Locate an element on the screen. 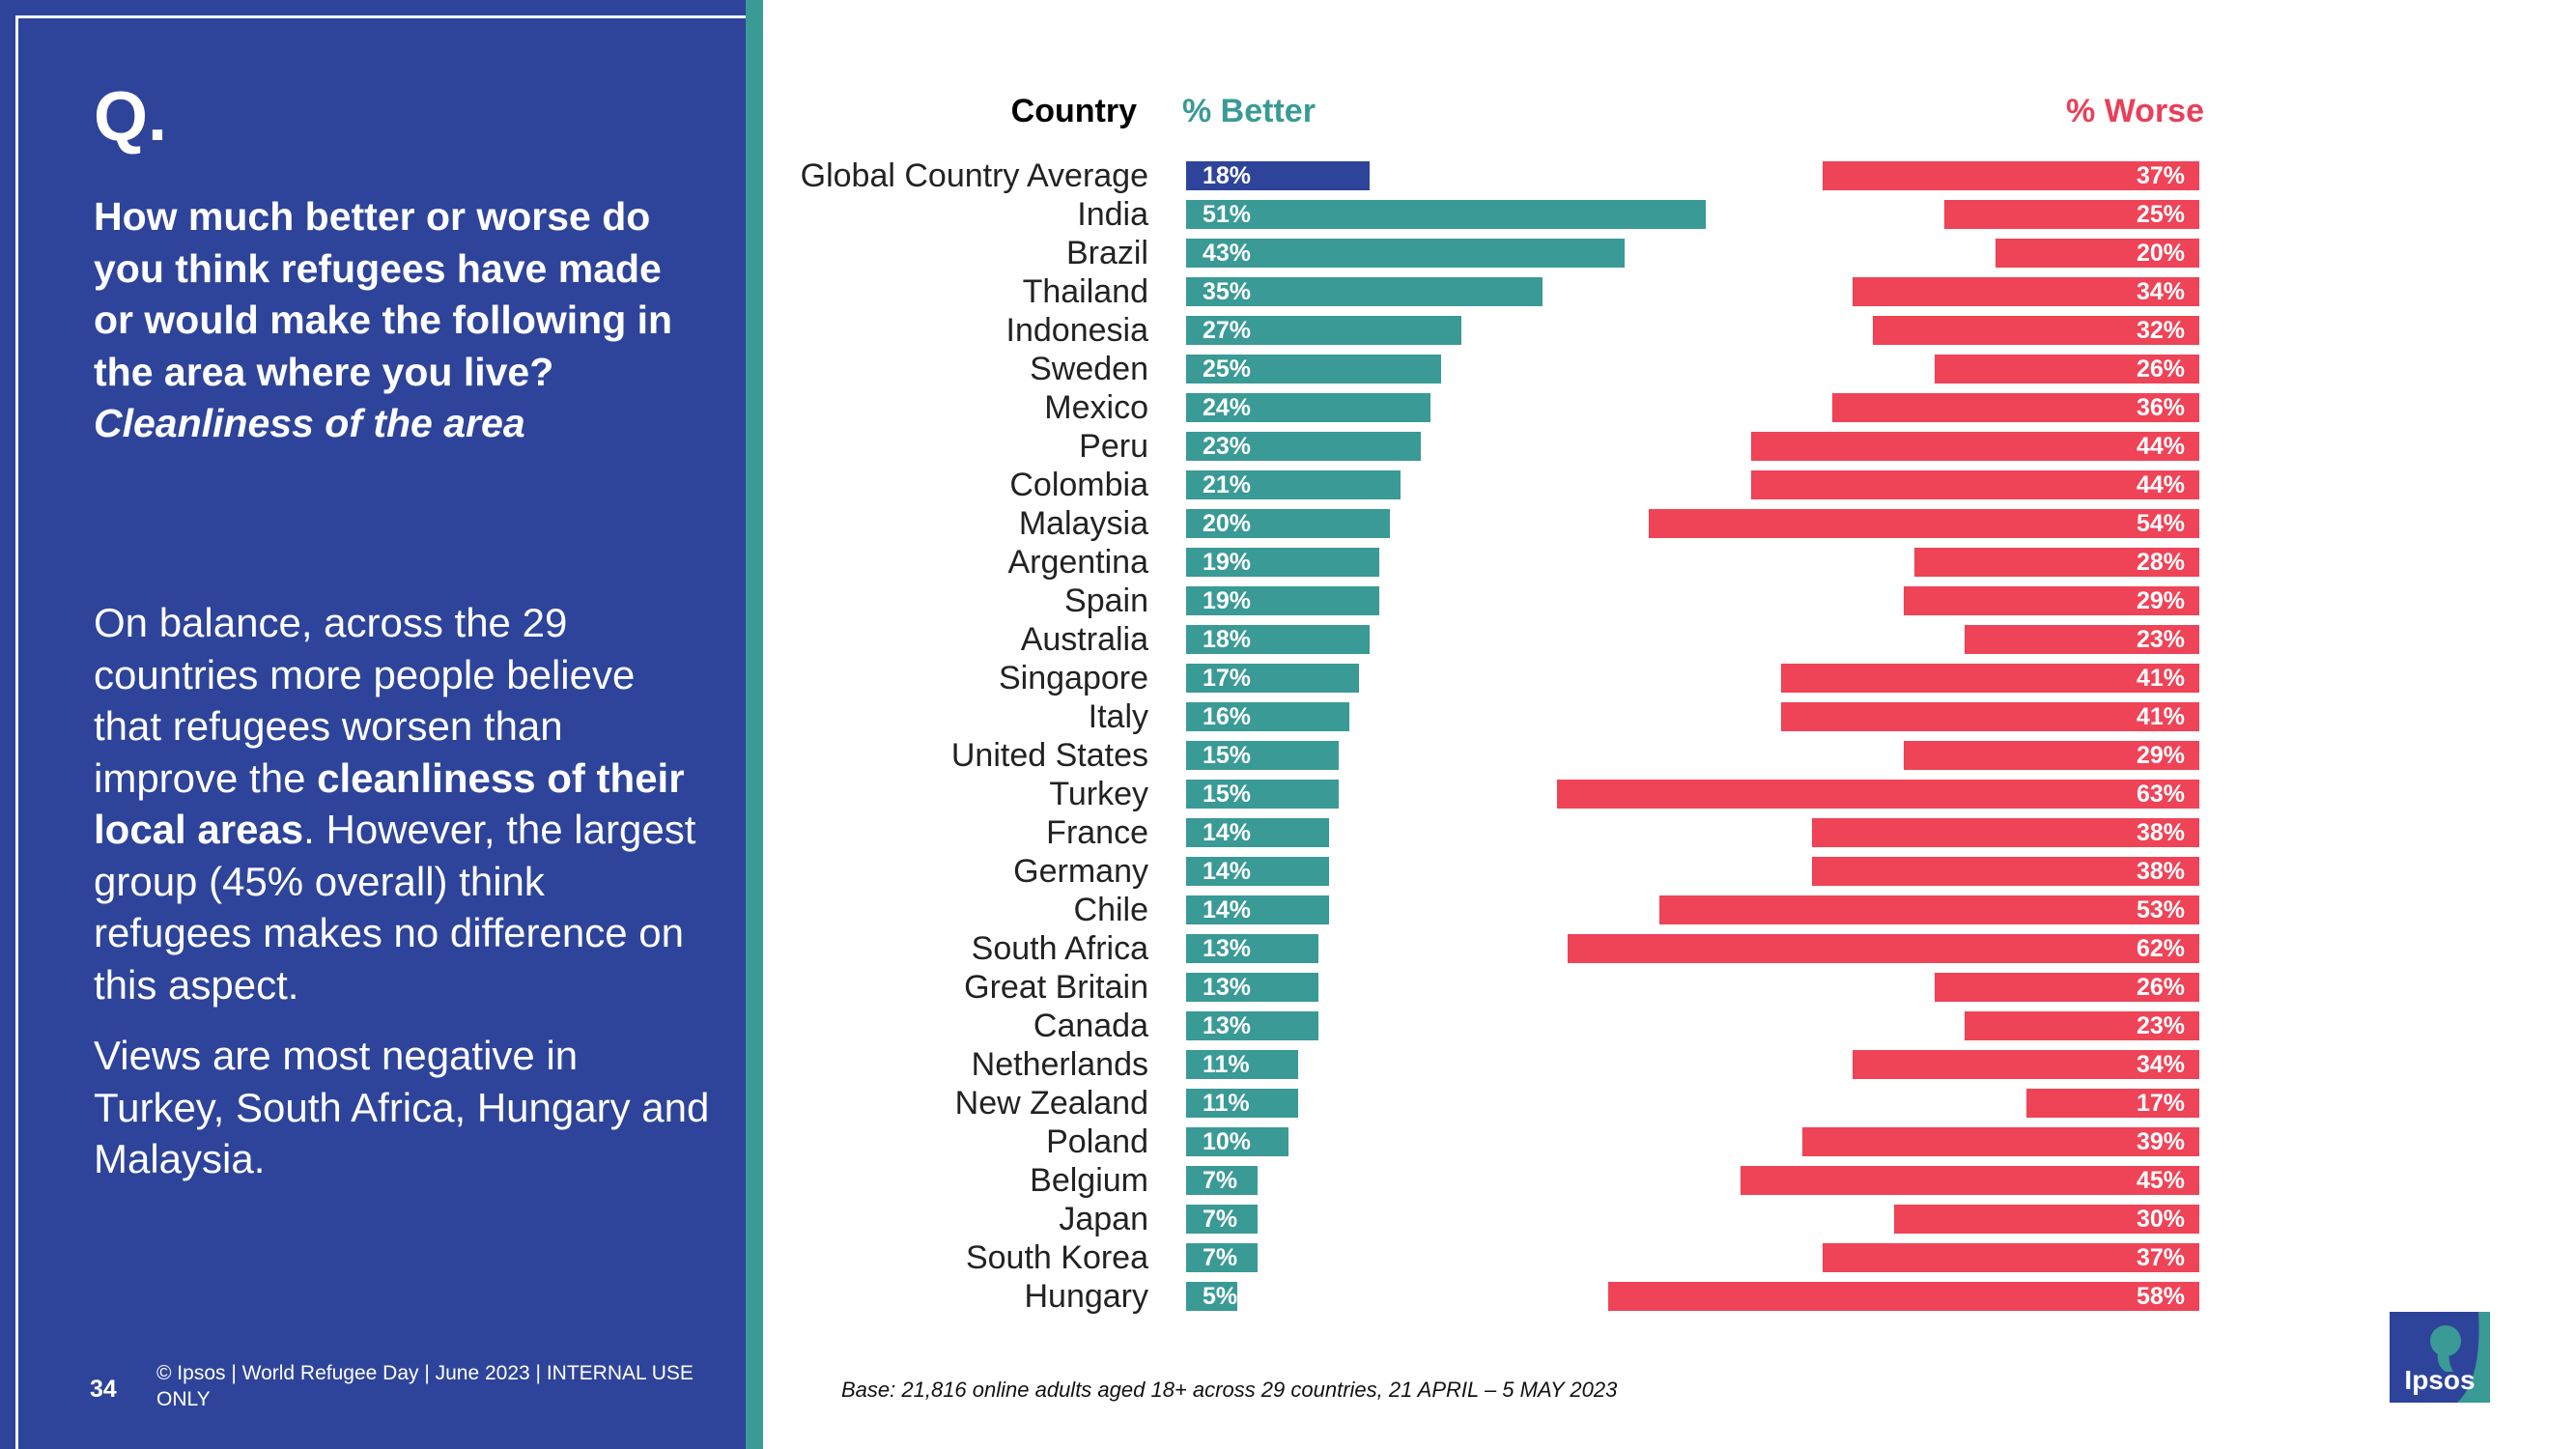  value-label-worse: 53% is located at coordinates (2160, 909).